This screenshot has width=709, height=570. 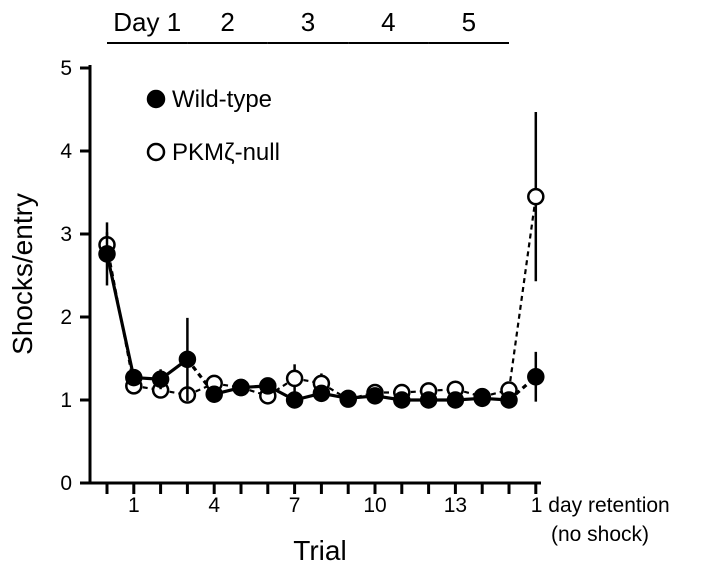 What do you see at coordinates (469, 22) in the screenshot?
I see `day-label: 5` at bounding box center [469, 22].